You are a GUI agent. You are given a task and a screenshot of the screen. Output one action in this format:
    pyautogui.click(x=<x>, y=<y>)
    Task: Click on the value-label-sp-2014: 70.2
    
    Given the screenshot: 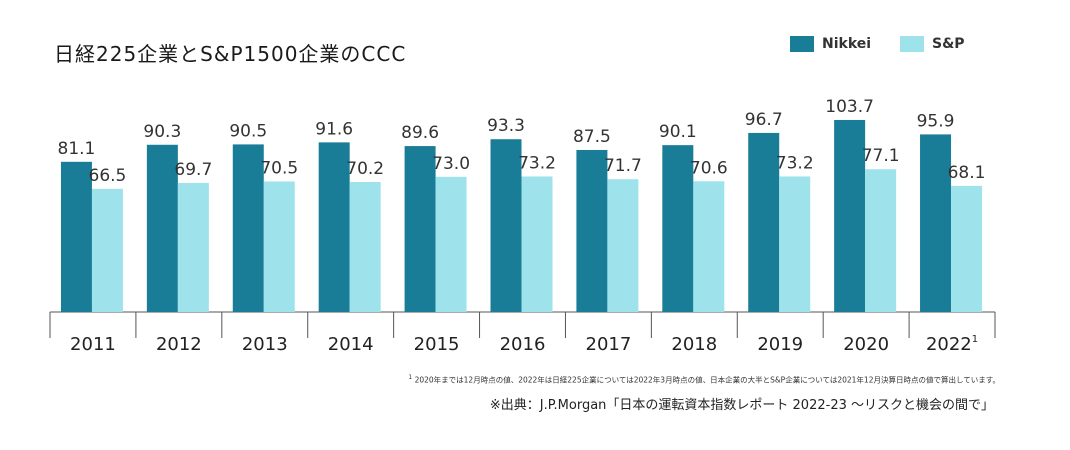 What is the action you would take?
    pyautogui.click(x=365, y=169)
    